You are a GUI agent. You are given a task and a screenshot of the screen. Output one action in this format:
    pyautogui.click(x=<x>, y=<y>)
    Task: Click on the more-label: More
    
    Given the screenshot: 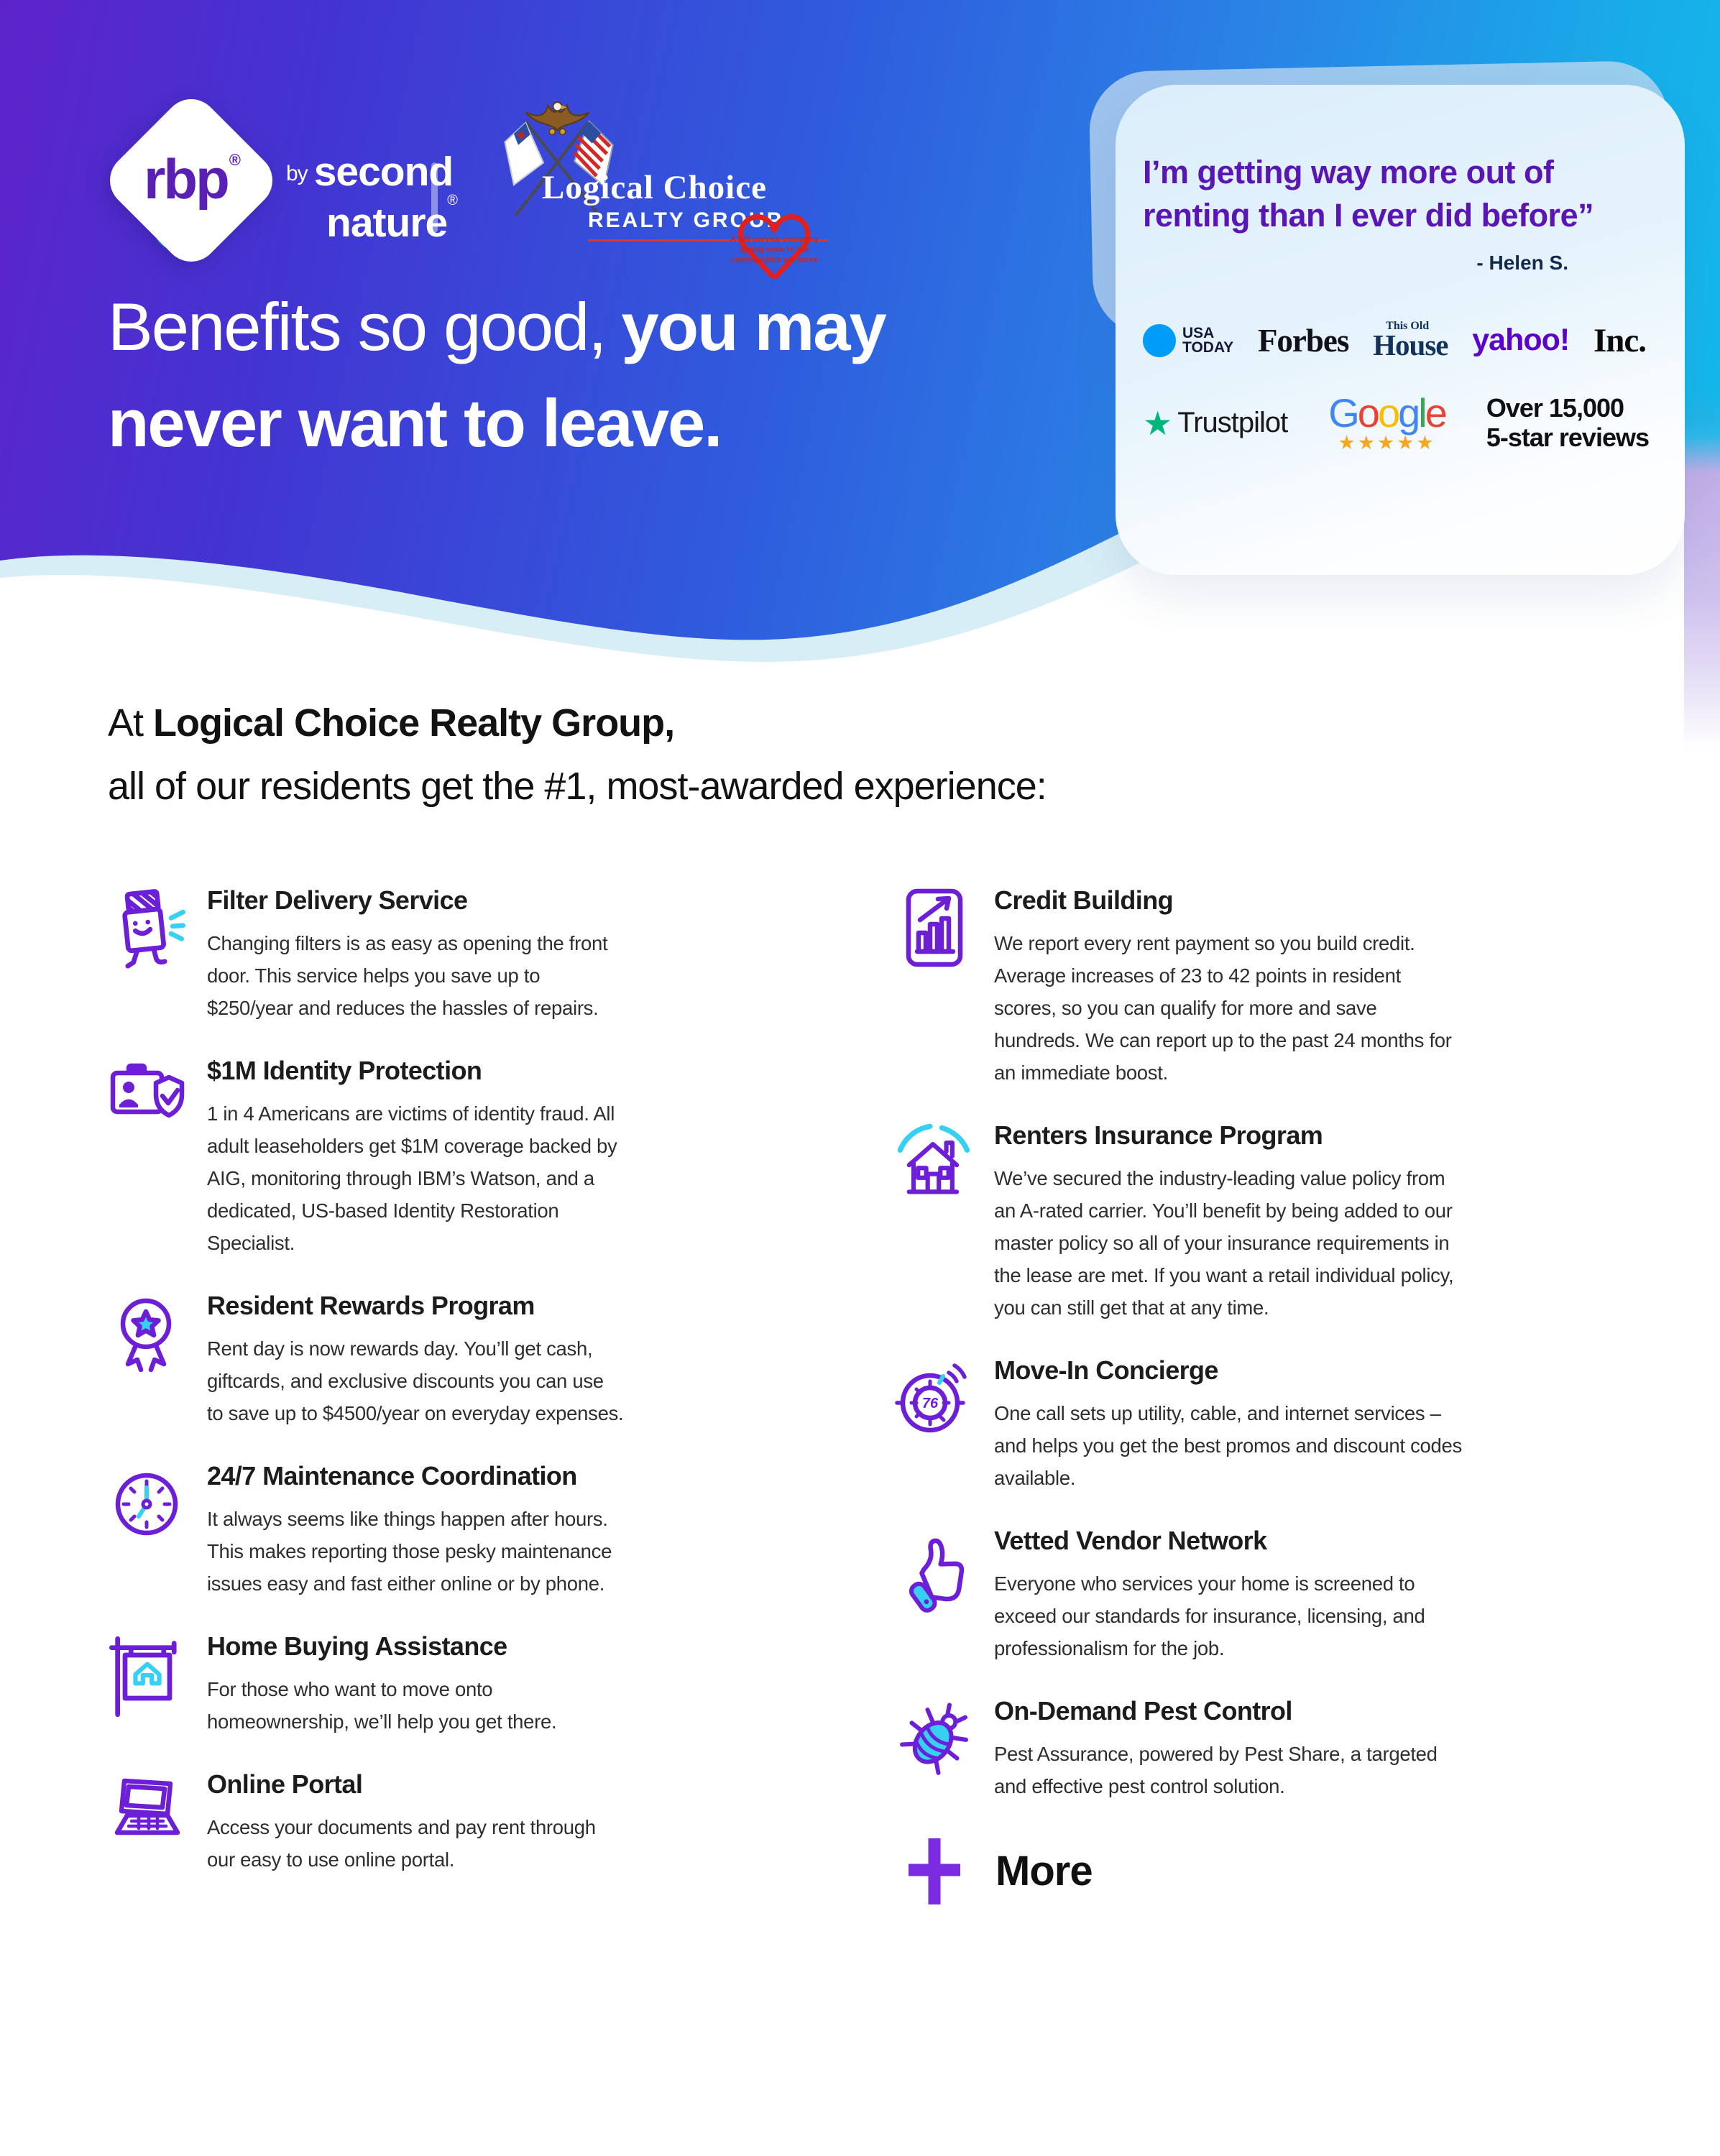 What is the action you would take?
    pyautogui.click(x=1044, y=1871)
    